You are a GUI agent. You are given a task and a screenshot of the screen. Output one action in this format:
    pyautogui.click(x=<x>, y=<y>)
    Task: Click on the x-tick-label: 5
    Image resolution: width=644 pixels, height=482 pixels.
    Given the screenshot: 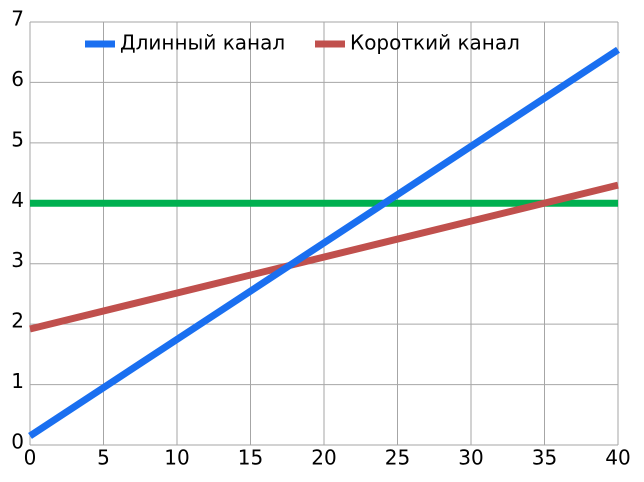 What is the action you would take?
    pyautogui.click(x=103, y=458)
    